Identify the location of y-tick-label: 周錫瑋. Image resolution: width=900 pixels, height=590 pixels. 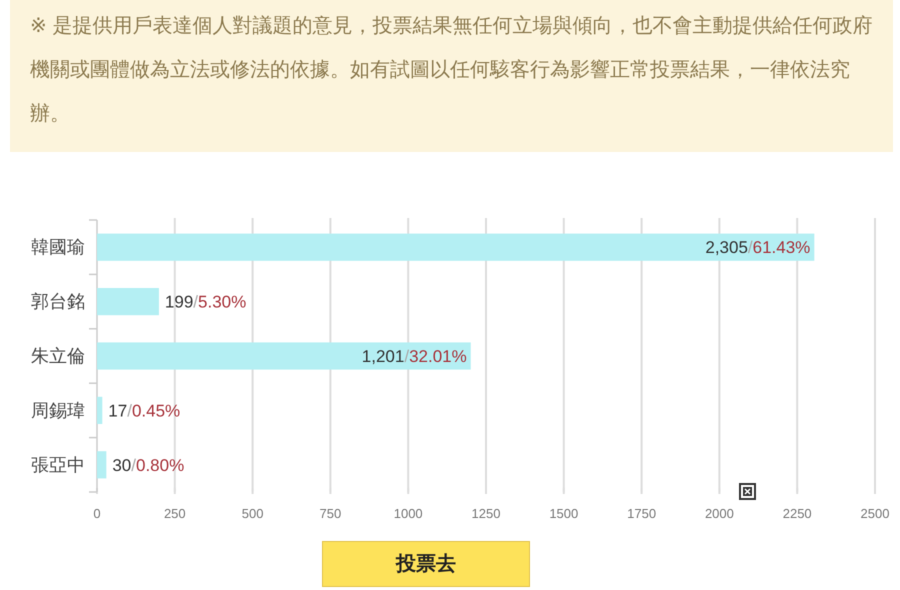
(58, 410).